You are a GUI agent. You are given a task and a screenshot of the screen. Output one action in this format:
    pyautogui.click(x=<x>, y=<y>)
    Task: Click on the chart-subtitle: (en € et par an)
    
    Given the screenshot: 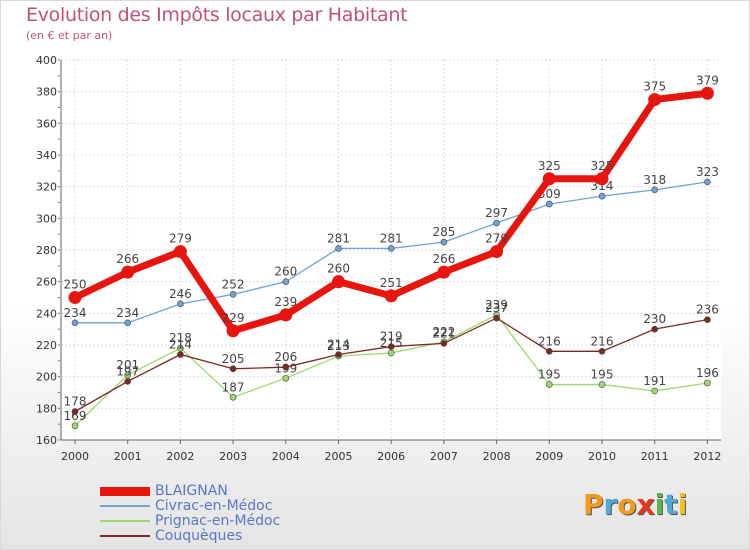 What is the action you would take?
    pyautogui.click(x=69, y=35)
    